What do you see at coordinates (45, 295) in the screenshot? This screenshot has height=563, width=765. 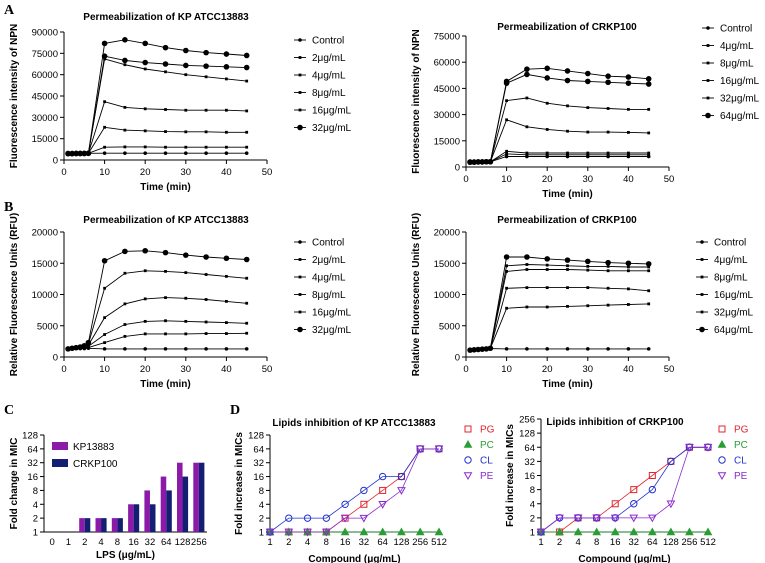 I see `y-tick-label: 10000` at bounding box center [45, 295].